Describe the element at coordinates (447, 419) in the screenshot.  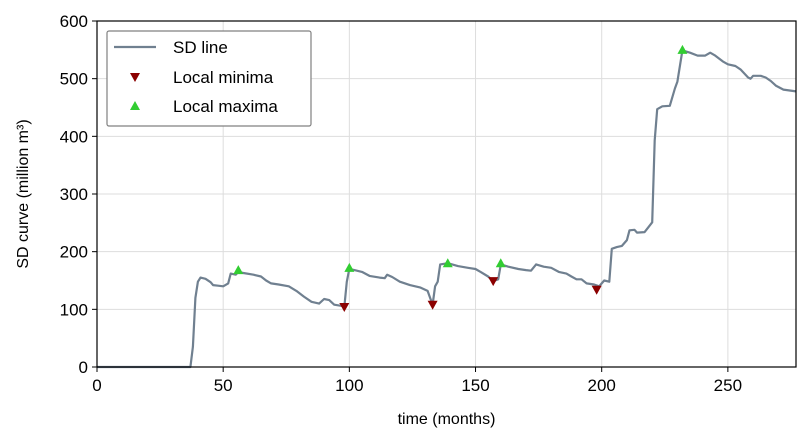
I see `x-axis-label: time (months)` at that location.